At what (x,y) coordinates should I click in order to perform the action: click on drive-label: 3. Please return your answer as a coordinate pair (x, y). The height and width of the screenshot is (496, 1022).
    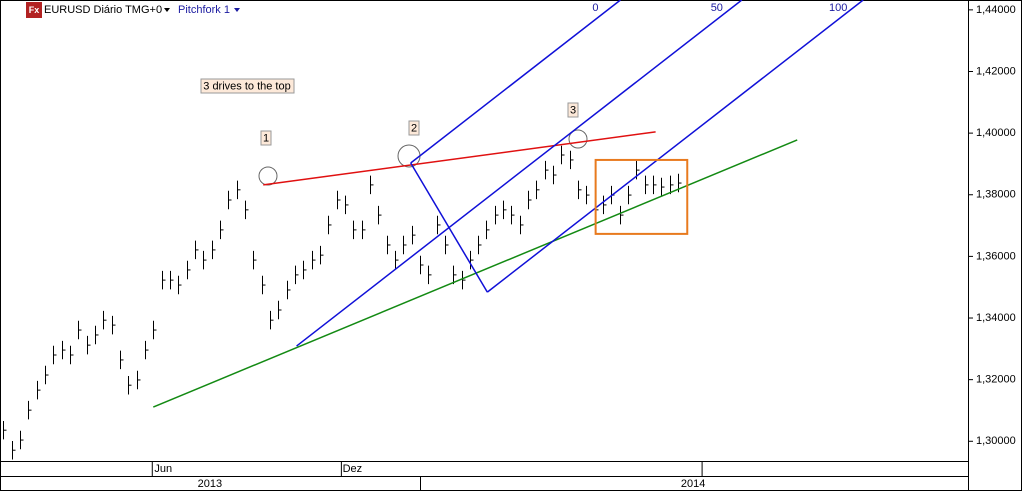
    Looking at the image, I should click on (573, 110).